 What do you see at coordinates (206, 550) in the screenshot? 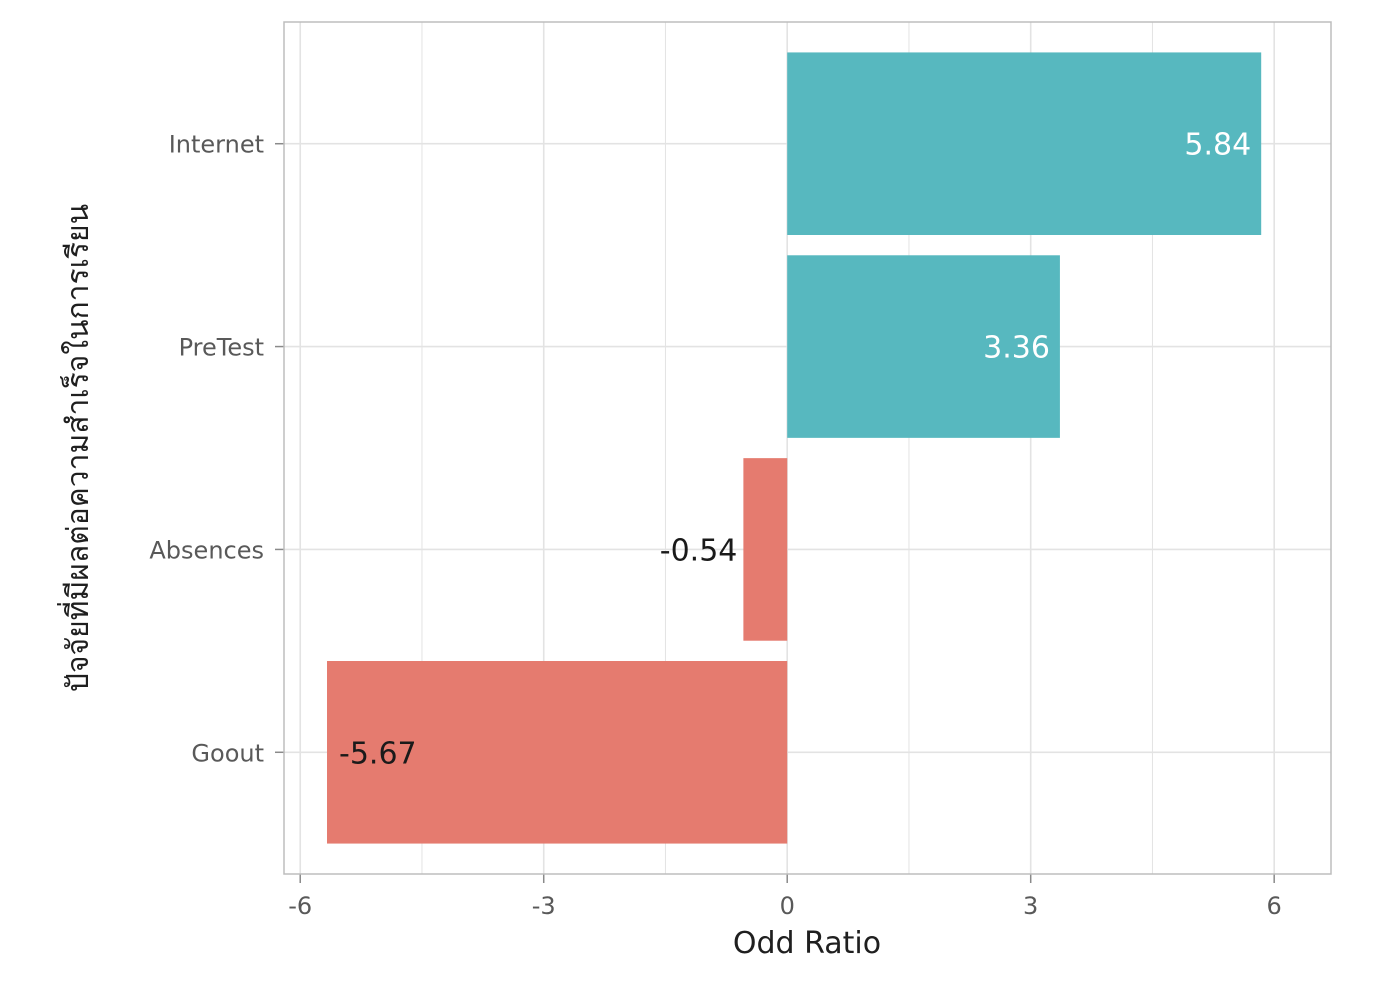
I see `y-tick-label: Absences` at bounding box center [206, 550].